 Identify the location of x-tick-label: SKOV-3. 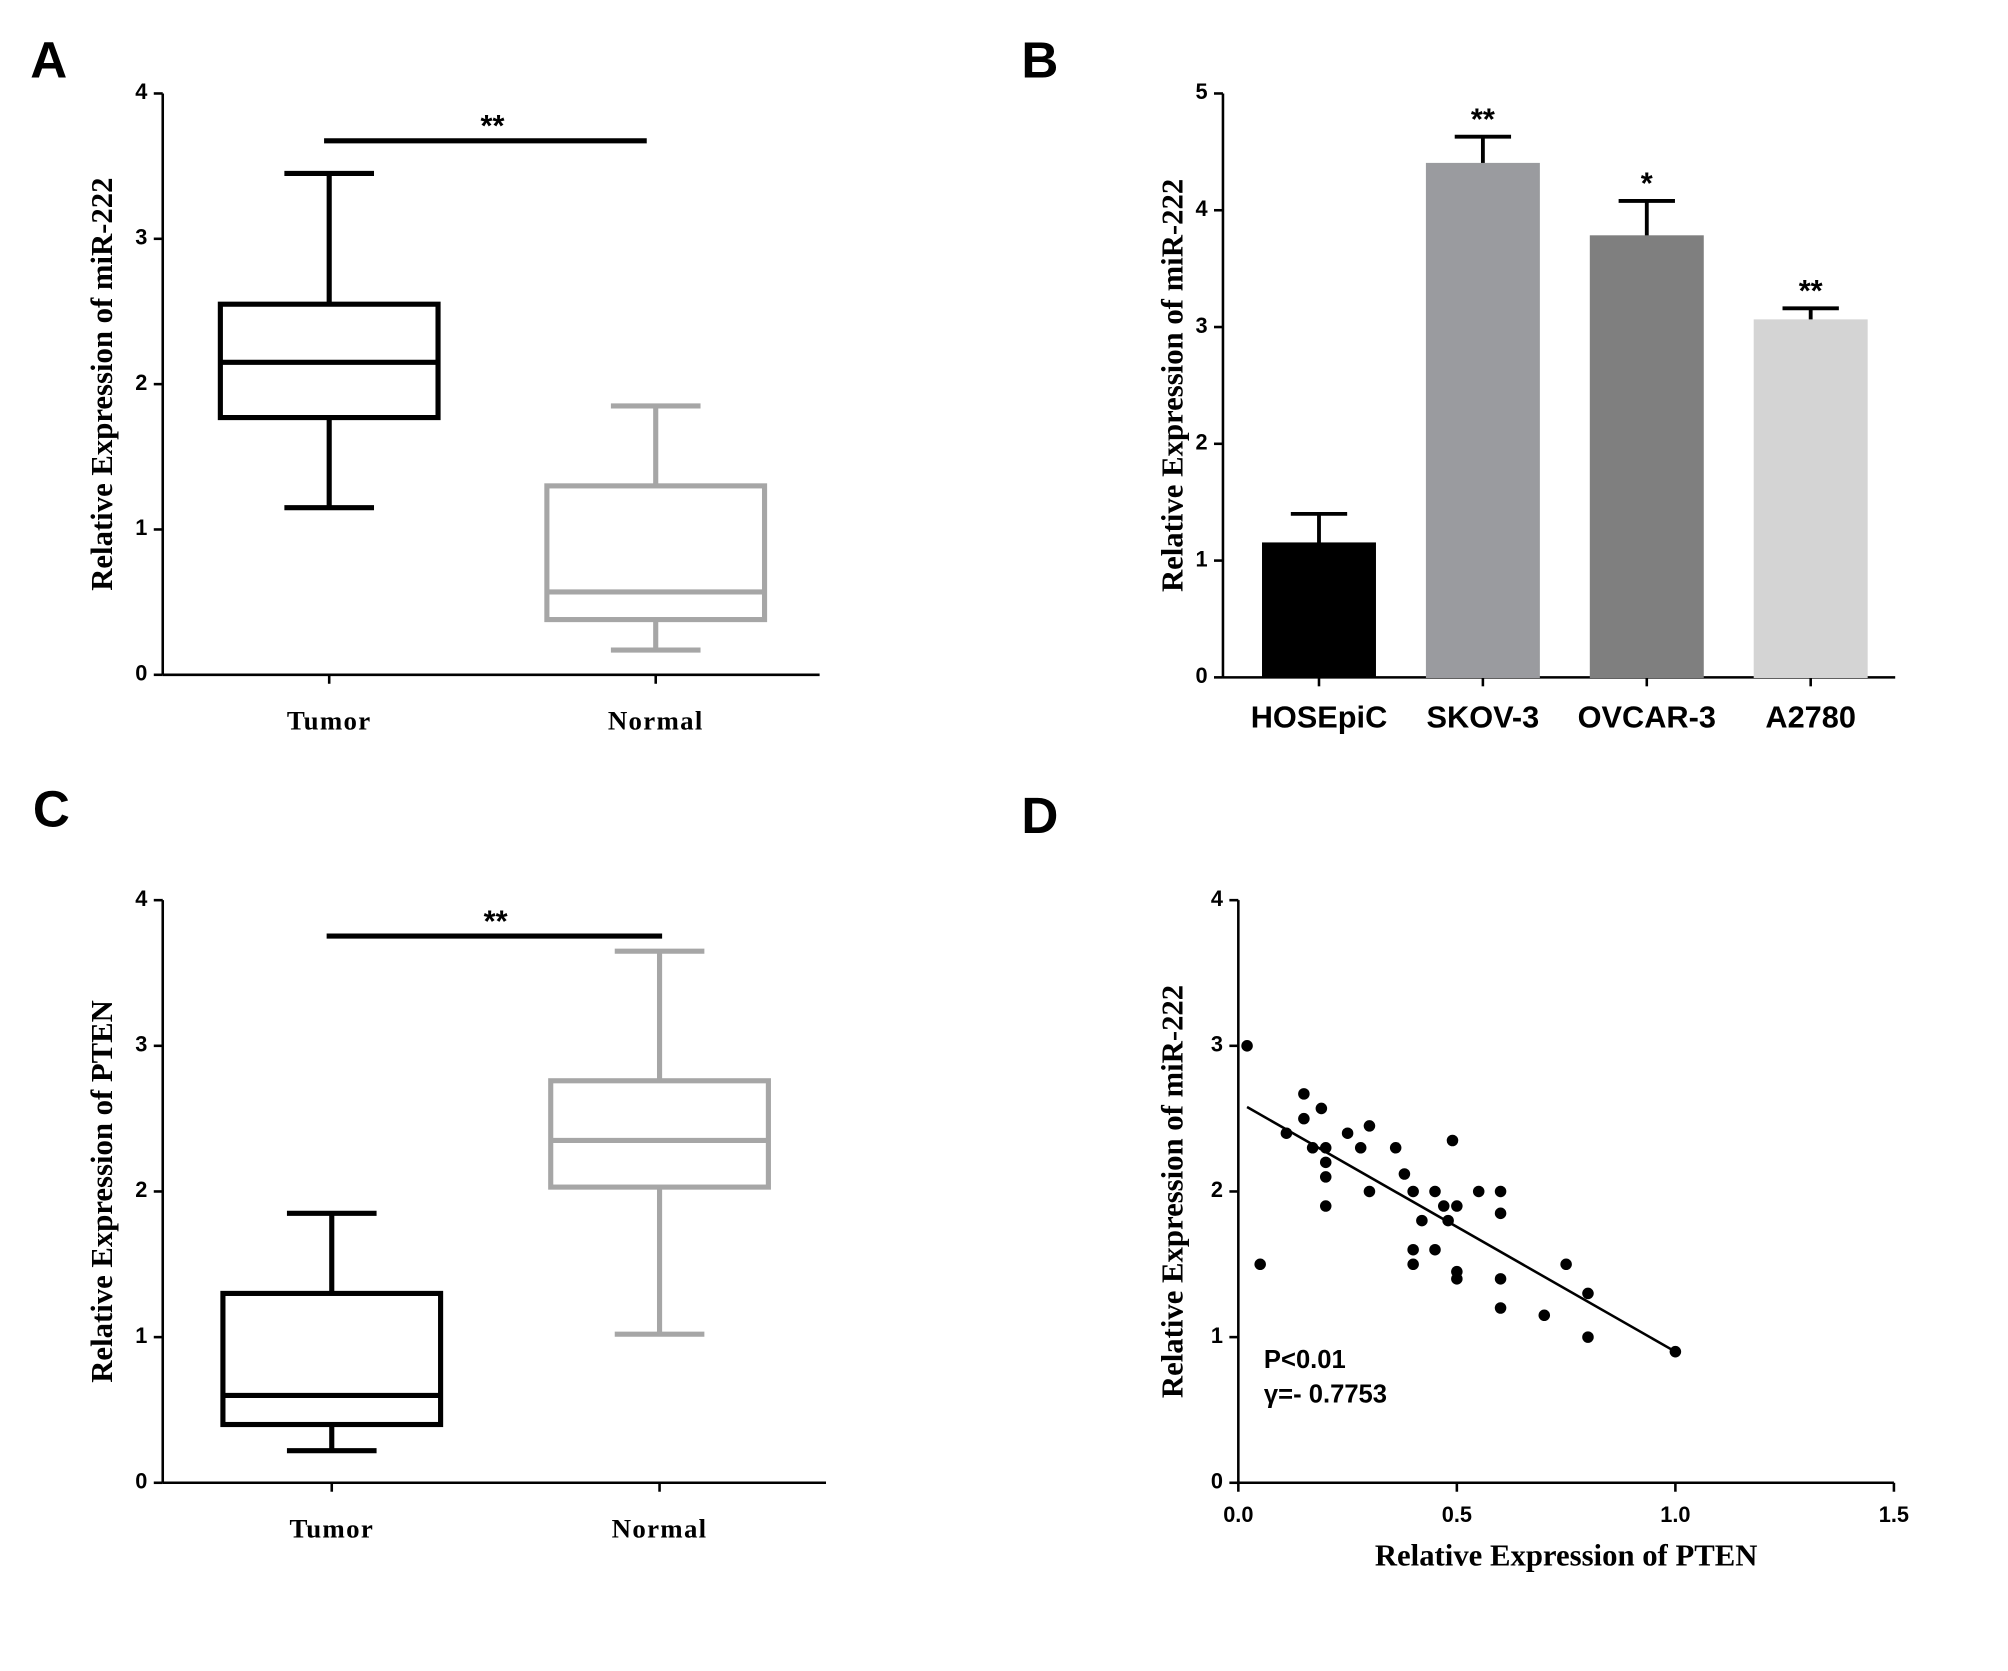
(1483, 717).